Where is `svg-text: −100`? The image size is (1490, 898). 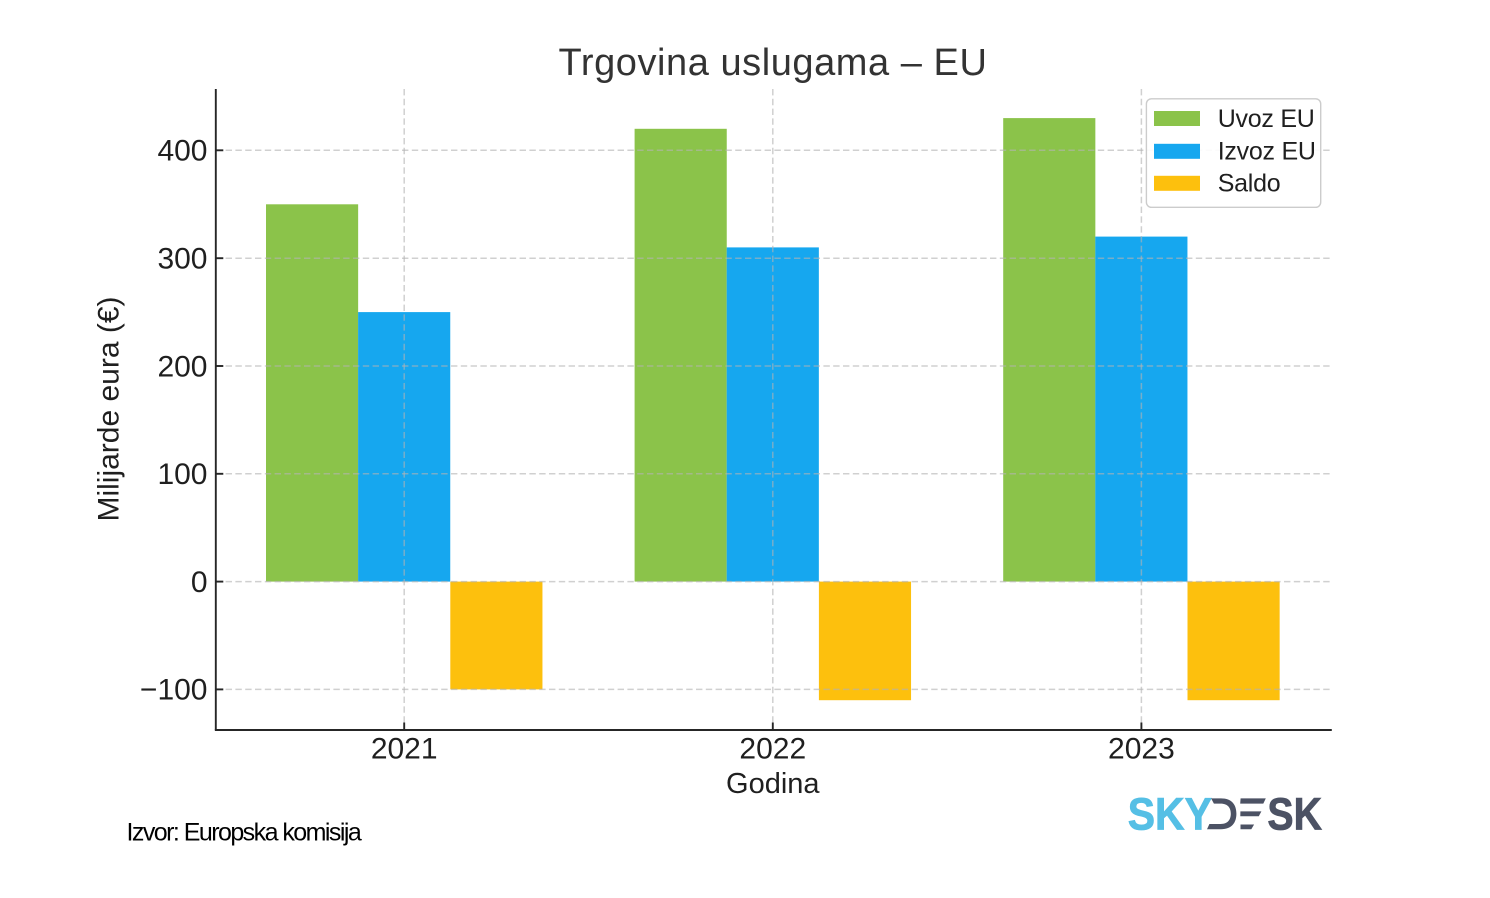 svg-text: −100 is located at coordinates (174, 690).